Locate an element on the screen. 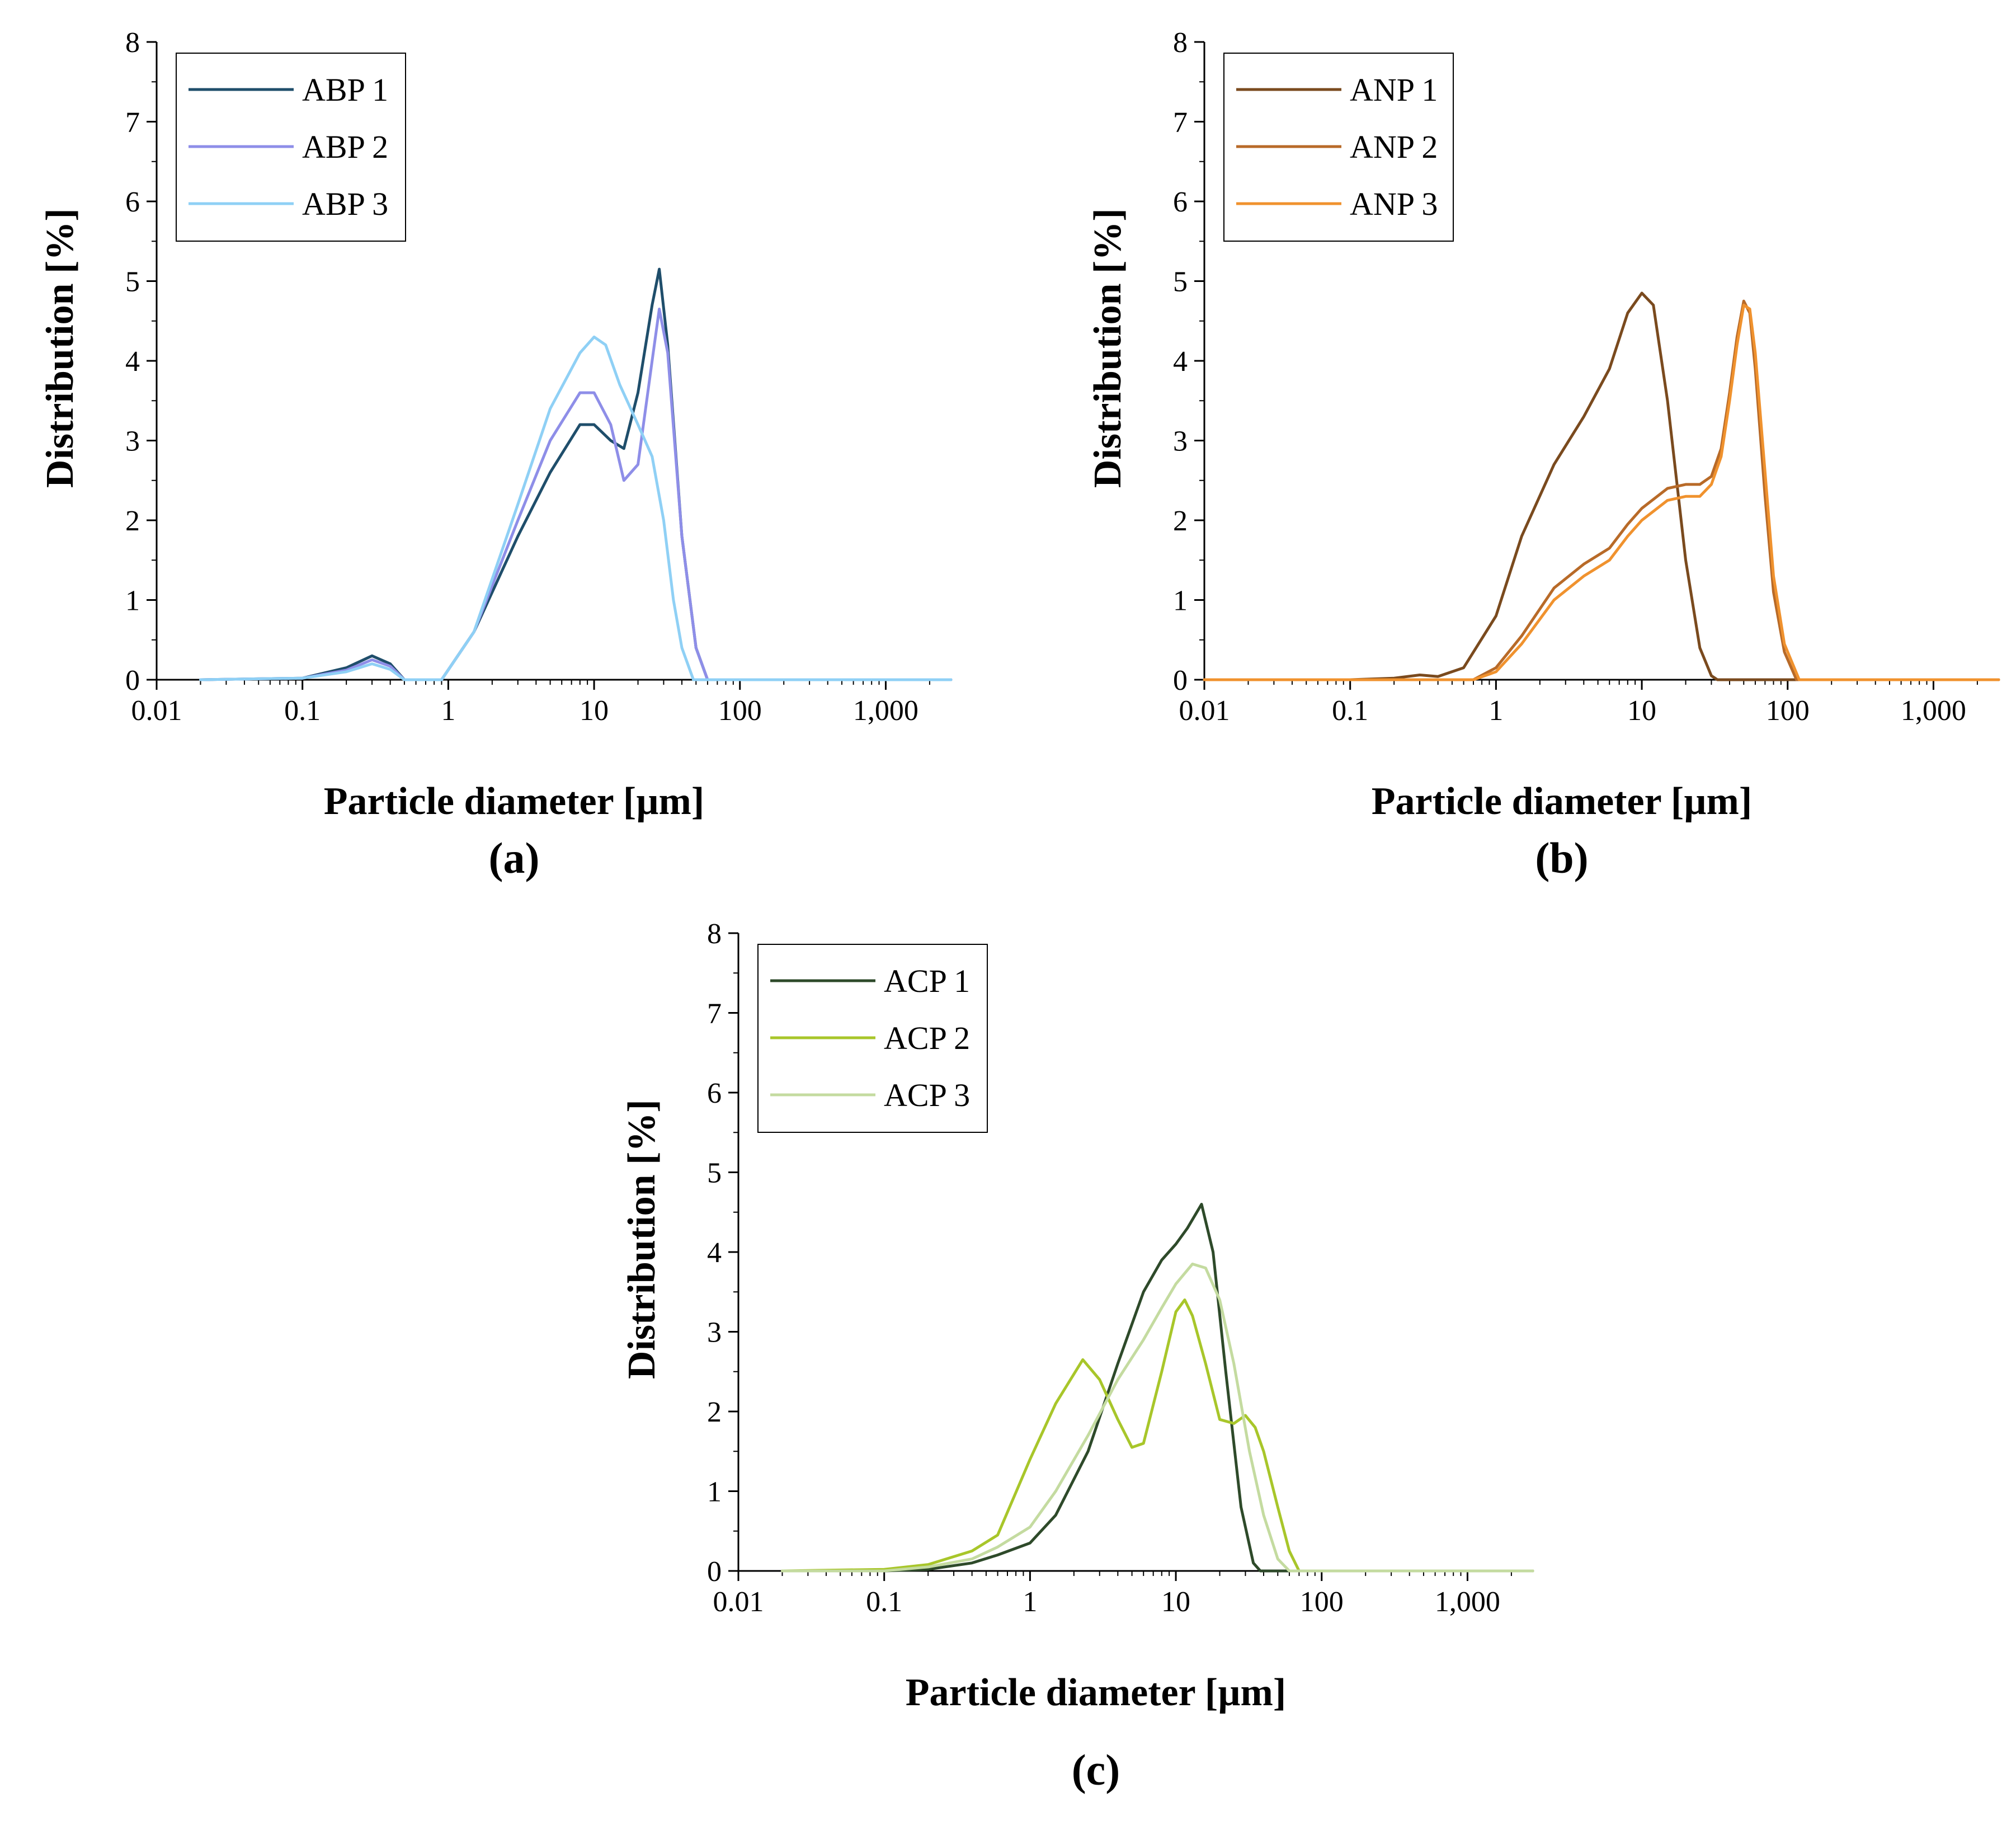  legend: ABP 1 ABP 2 ABP 3 is located at coordinates (291, 147).